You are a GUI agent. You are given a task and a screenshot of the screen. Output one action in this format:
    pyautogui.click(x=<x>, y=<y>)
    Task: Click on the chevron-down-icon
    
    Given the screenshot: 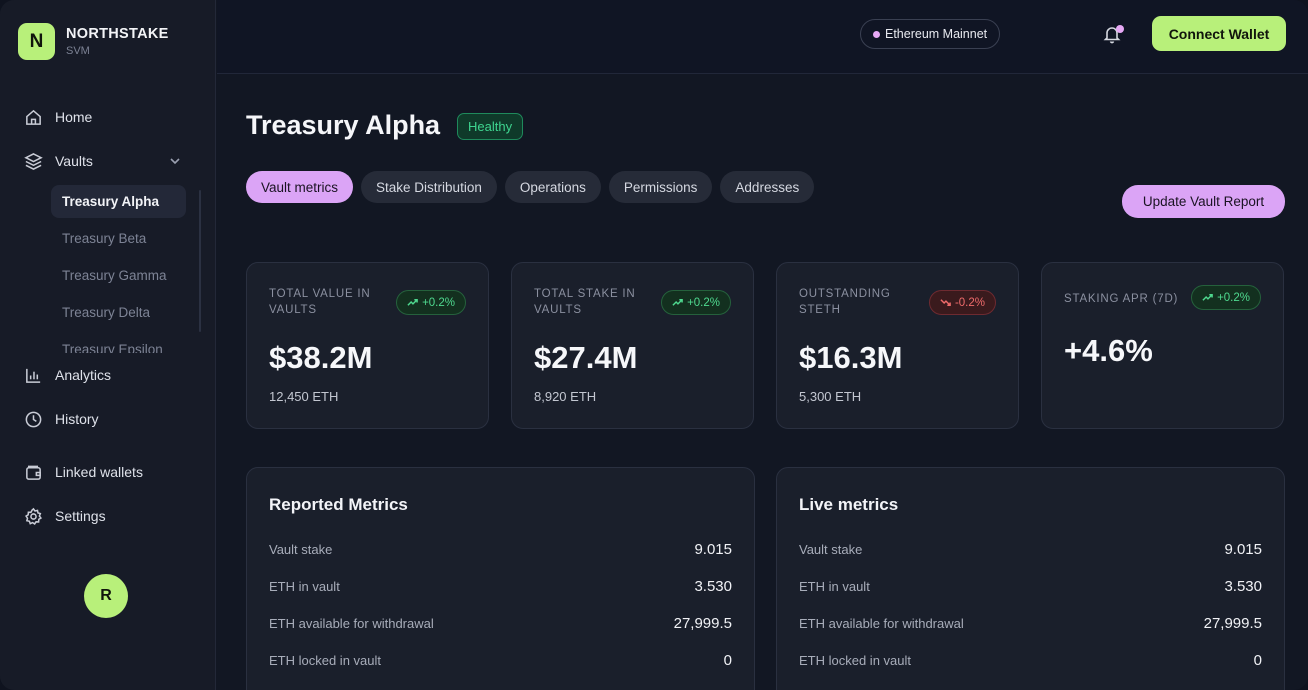 What is the action you would take?
    pyautogui.click(x=175, y=161)
    